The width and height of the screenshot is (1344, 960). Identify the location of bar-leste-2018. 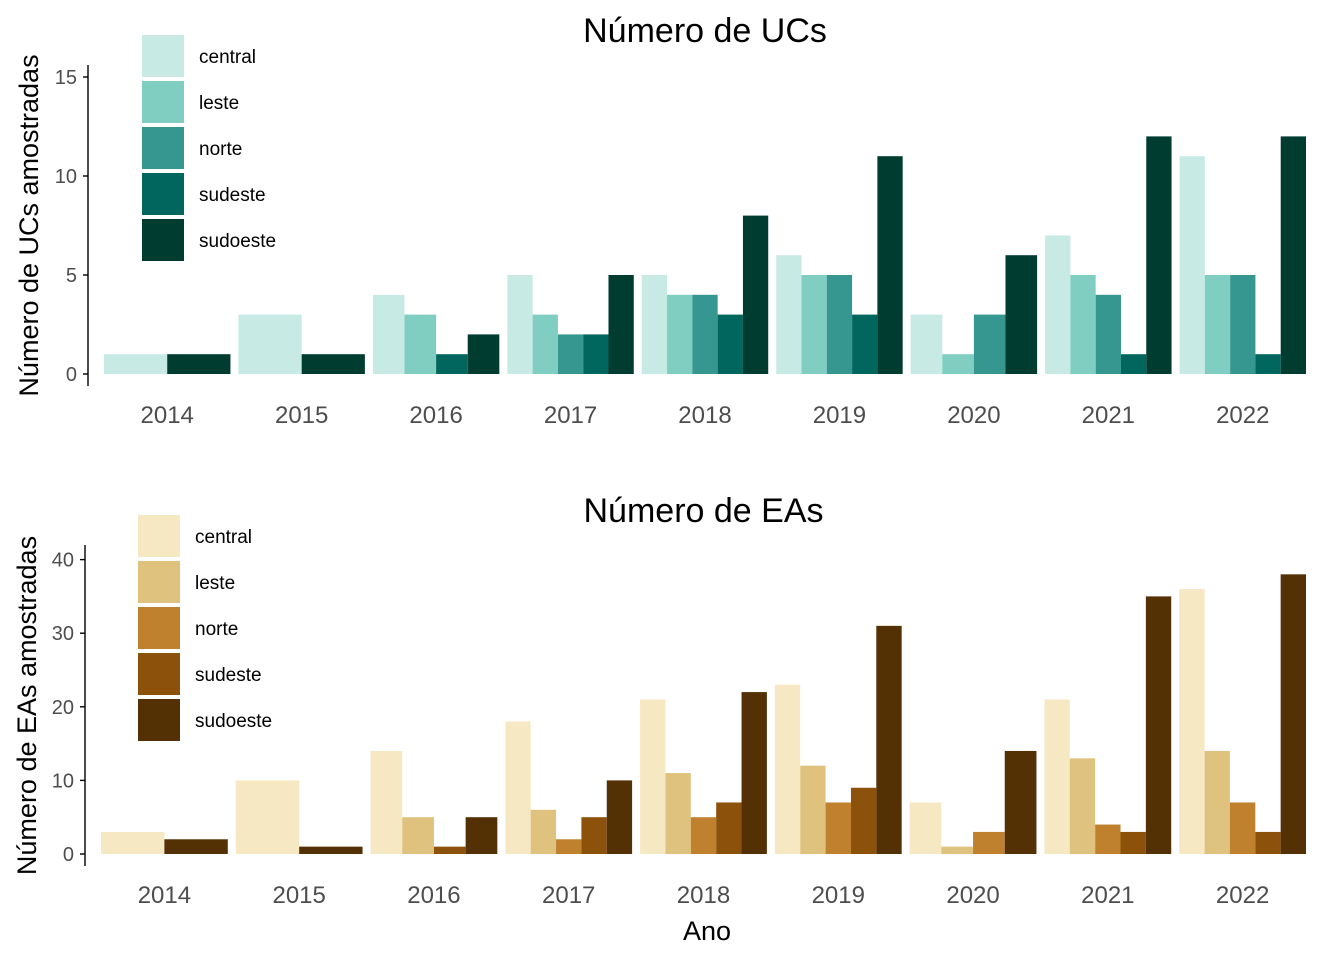
(680, 334).